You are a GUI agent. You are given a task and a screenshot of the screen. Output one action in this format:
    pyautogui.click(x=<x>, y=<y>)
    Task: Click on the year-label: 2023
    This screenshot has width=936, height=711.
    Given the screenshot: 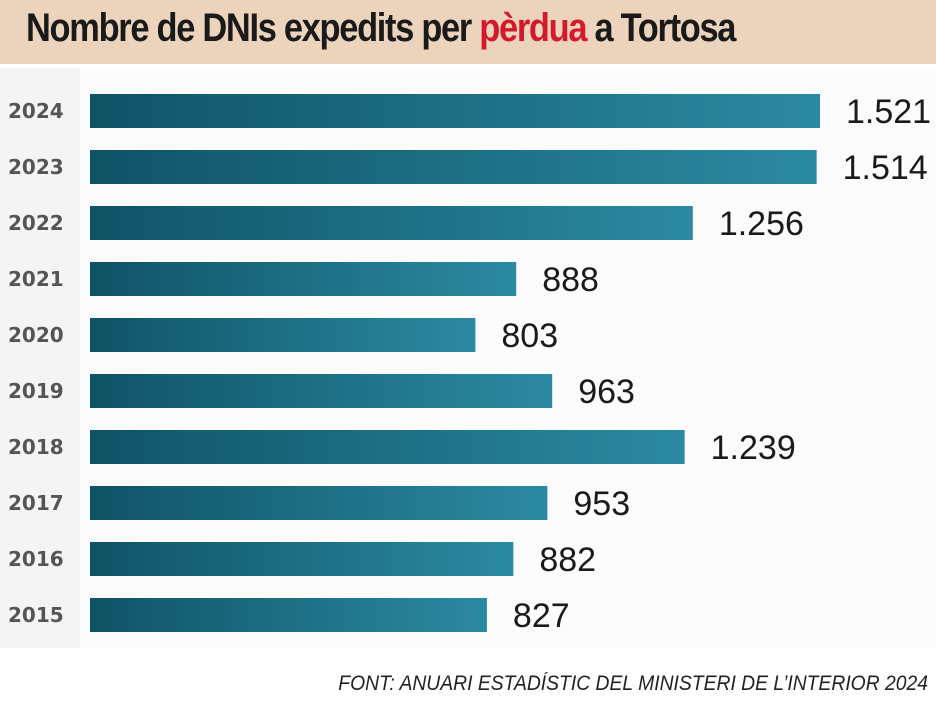 What is the action you would take?
    pyautogui.click(x=36, y=167)
    